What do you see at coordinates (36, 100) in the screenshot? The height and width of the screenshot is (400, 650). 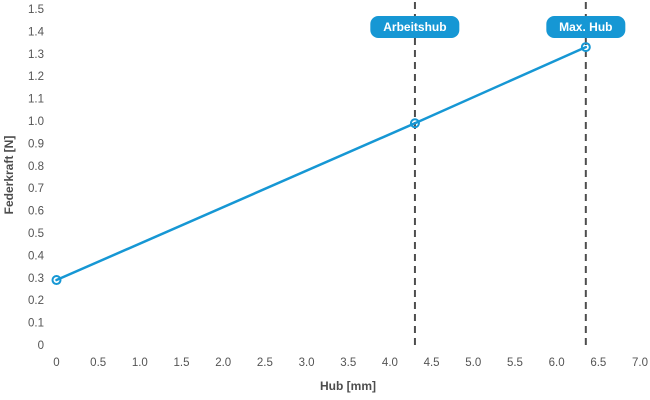 I see `y-tick-label: 1.1` at bounding box center [36, 100].